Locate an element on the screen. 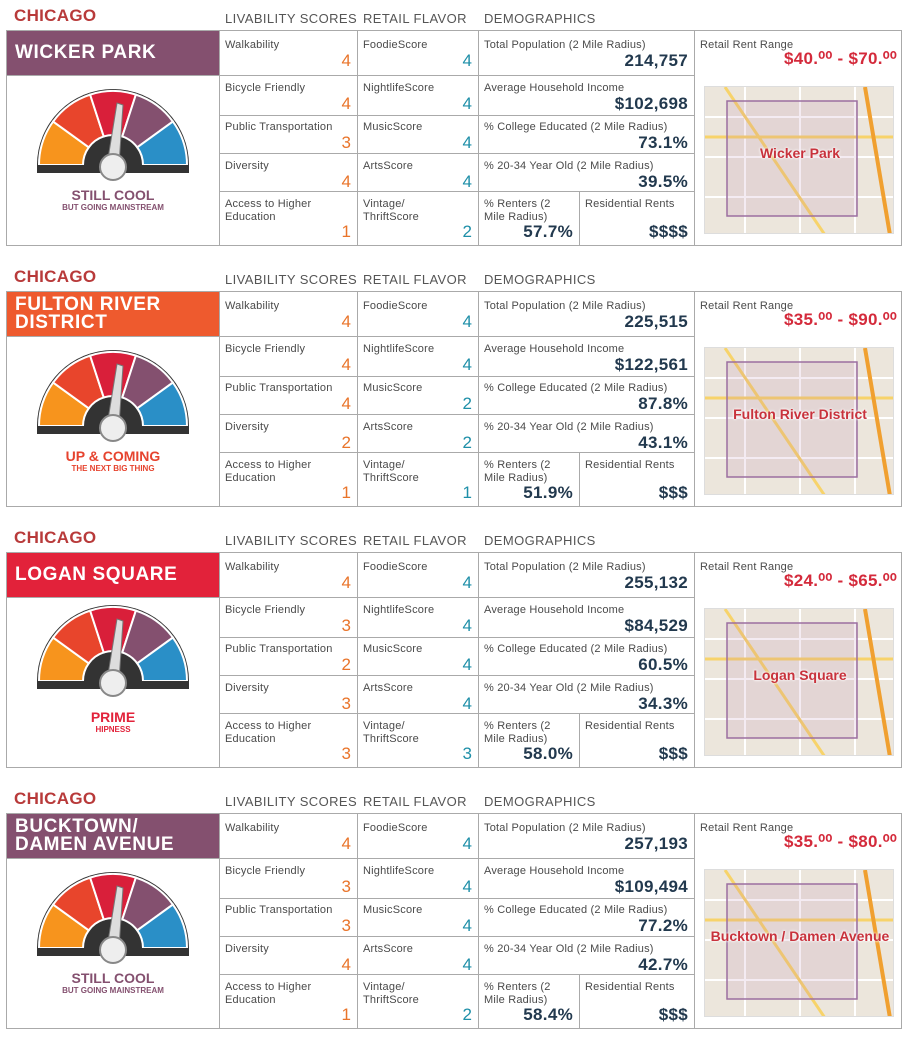 This screenshot has height=1039, width=908. neighborhood-name: WICKER PARK is located at coordinates (113, 53).